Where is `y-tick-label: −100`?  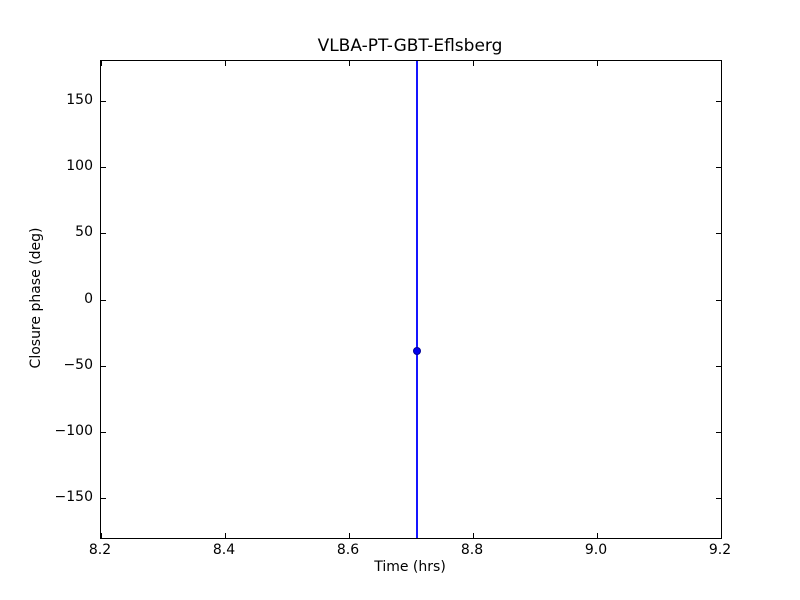
y-tick-label: −100 is located at coordinates (73, 431).